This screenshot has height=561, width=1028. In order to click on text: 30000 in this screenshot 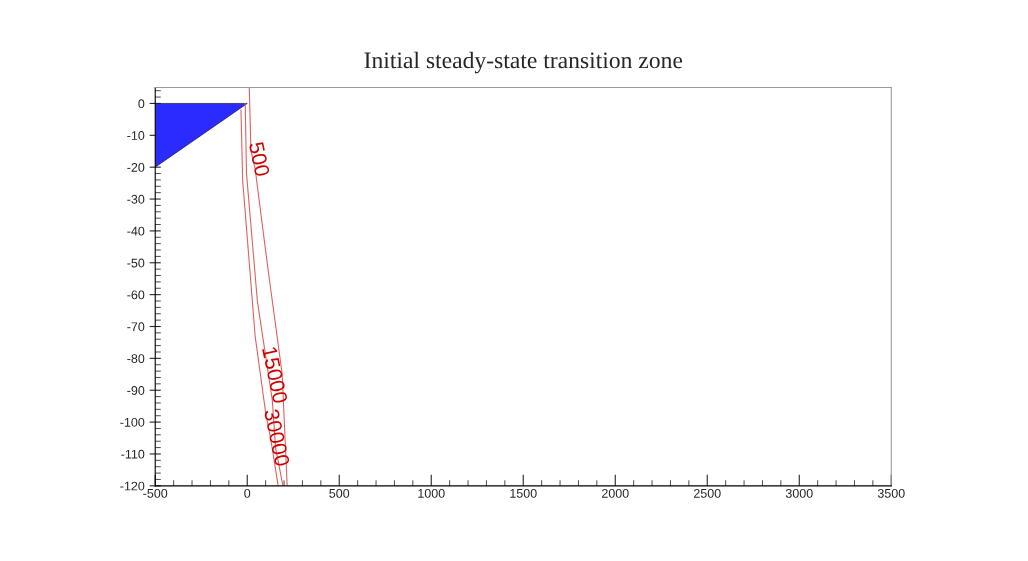, I will do `click(277, 437)`.